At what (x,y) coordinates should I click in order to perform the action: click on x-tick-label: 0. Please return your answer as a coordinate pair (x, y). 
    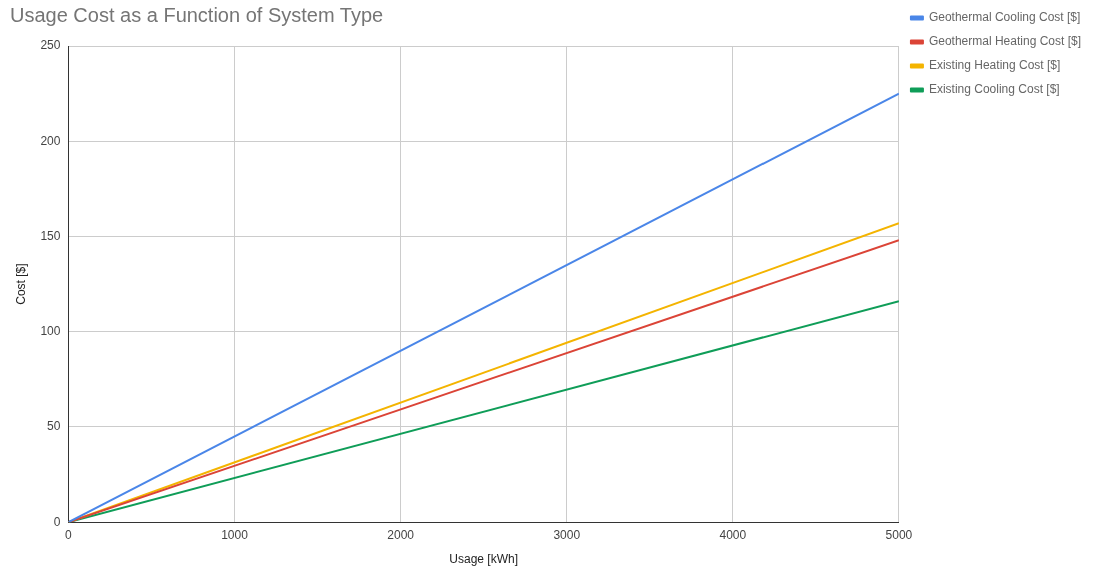
    Looking at the image, I should click on (69, 534).